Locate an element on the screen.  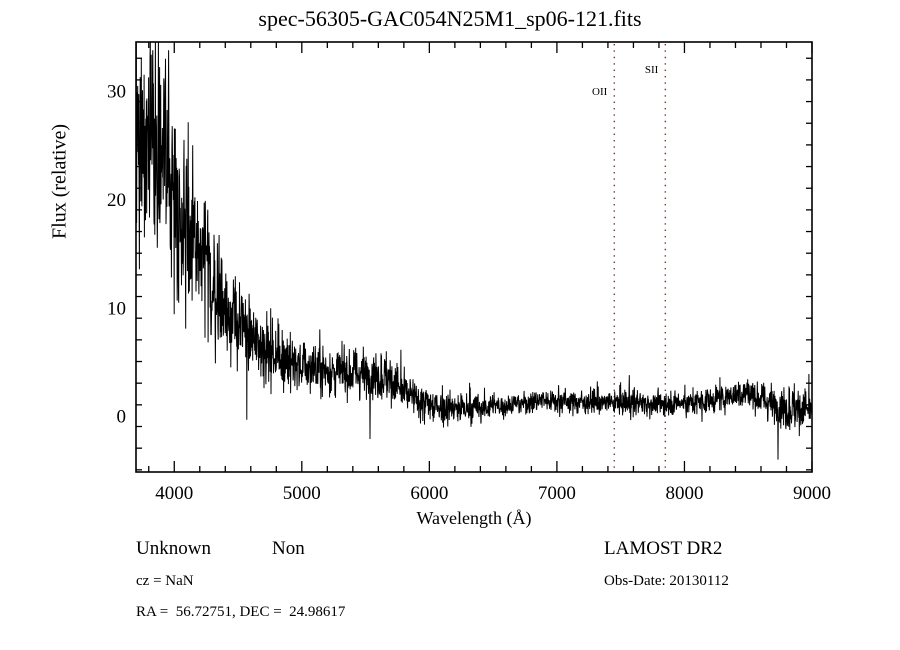
object-class-label: Unknown is located at coordinates (173, 548).